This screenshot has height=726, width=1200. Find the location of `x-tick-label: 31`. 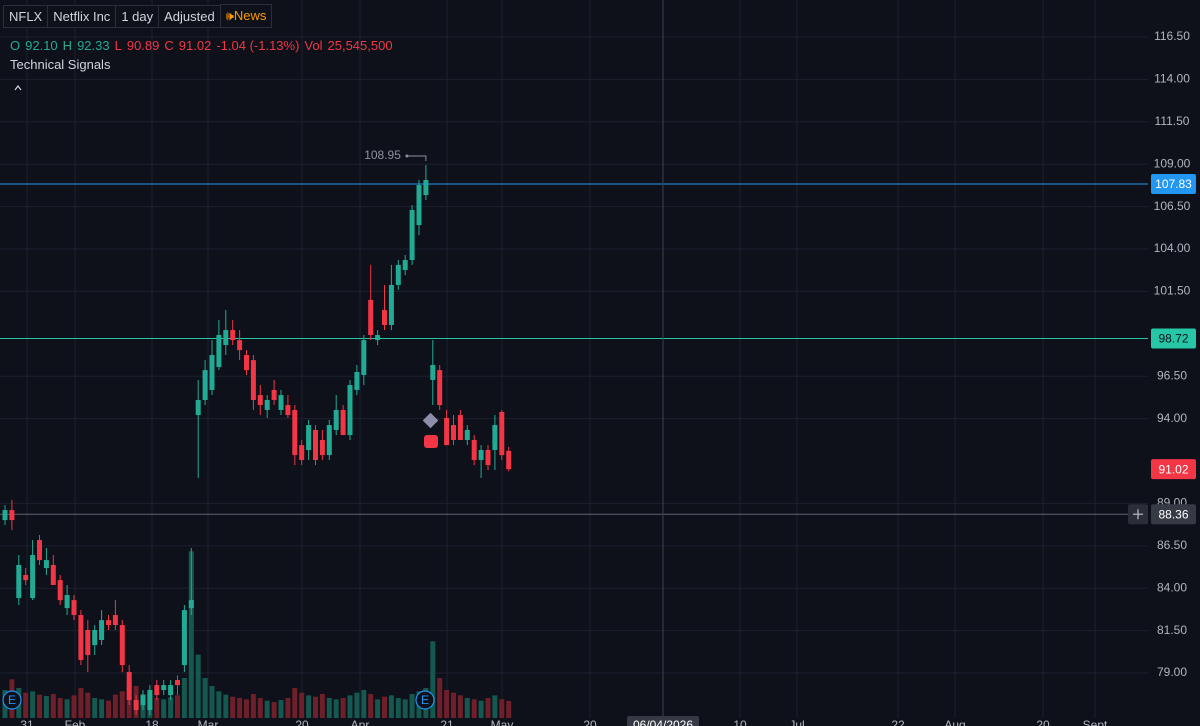

x-tick-label: 31 is located at coordinates (27, 722).